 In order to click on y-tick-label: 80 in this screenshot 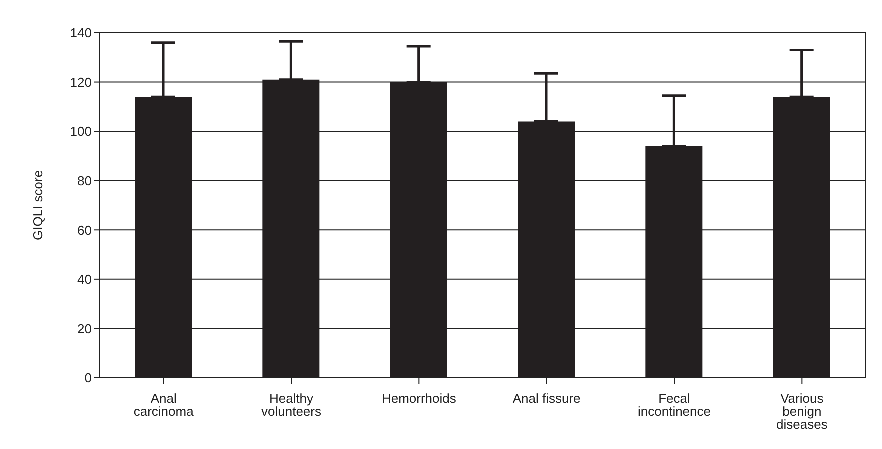, I will do `click(85, 180)`.